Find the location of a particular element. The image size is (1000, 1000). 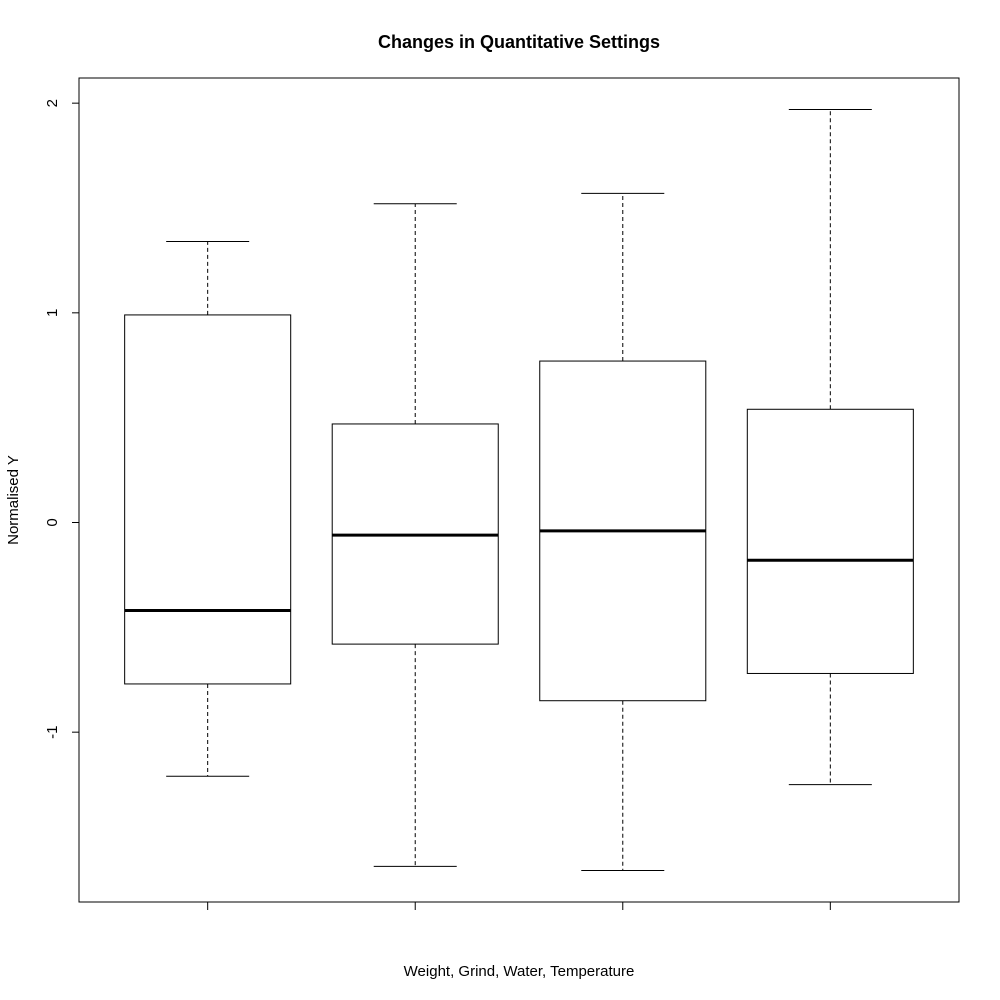

x-axis is located at coordinates (519, 905).